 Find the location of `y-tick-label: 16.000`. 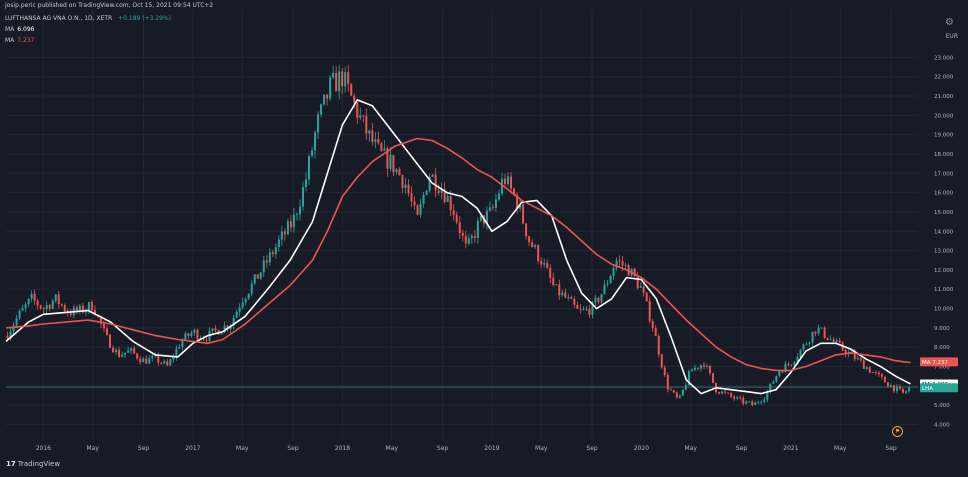

y-tick-label: 16.000 is located at coordinates (944, 194).